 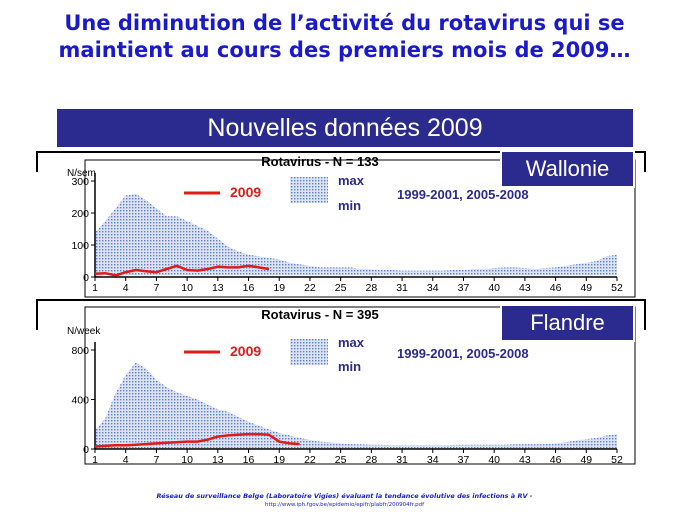 I want to click on chart-0-legend-max: max, so click(x=351, y=180).